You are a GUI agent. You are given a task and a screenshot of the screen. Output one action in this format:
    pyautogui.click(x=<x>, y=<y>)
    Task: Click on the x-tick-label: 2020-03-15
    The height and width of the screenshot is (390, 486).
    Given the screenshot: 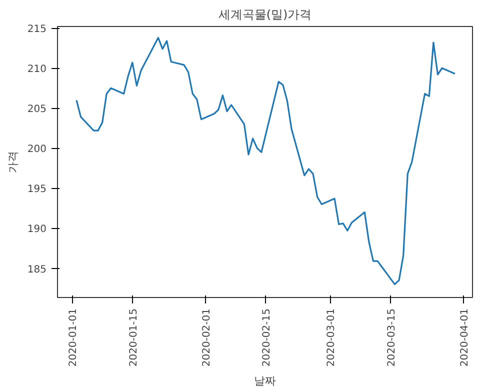 What is the action you would take?
    pyautogui.click(x=392, y=337)
    